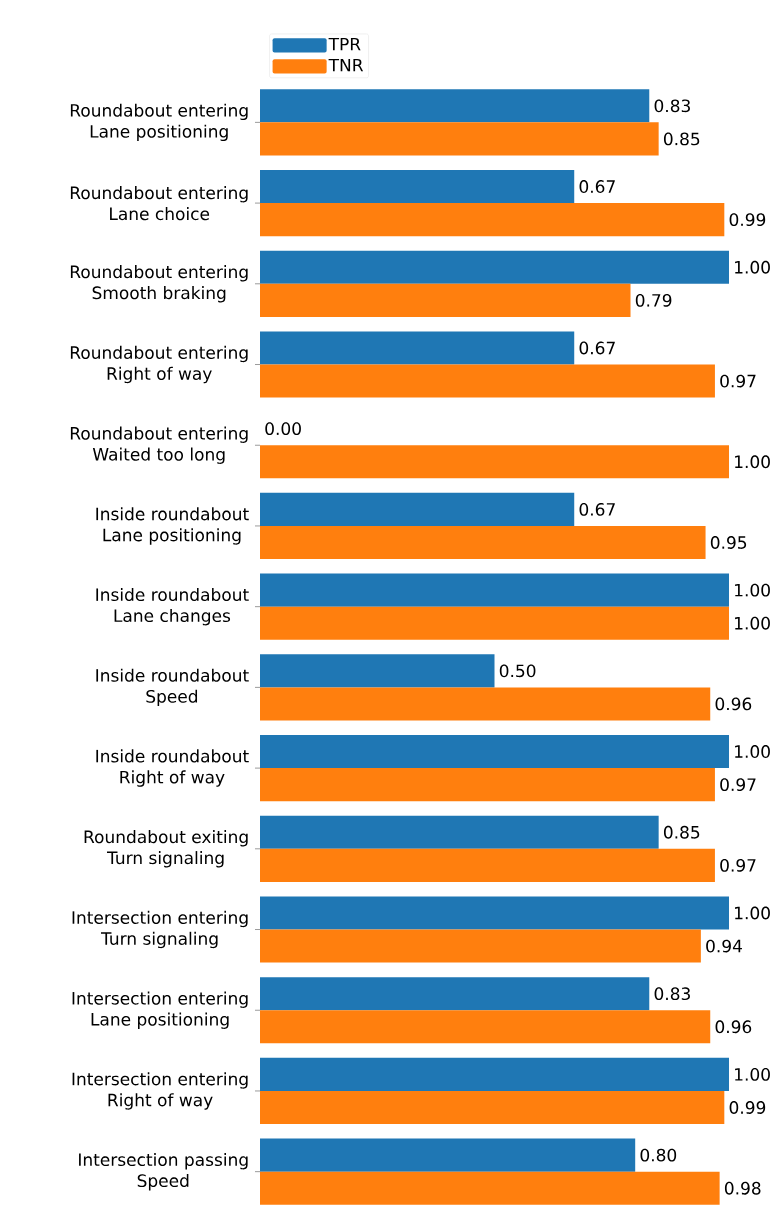 This screenshot has height=1219, width=777. I want to click on data-label: 0.79, so click(653, 300).